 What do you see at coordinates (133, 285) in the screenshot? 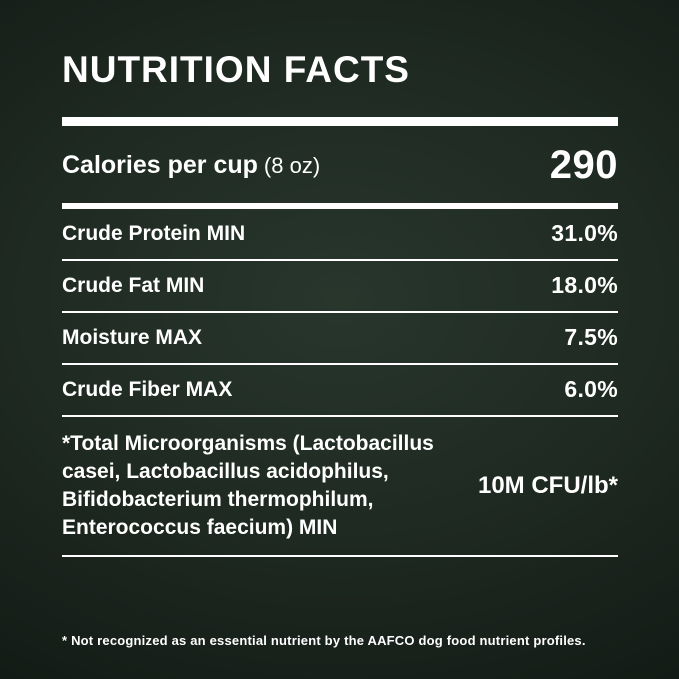
I see `nutrient-label: Crude Fat MIN` at bounding box center [133, 285].